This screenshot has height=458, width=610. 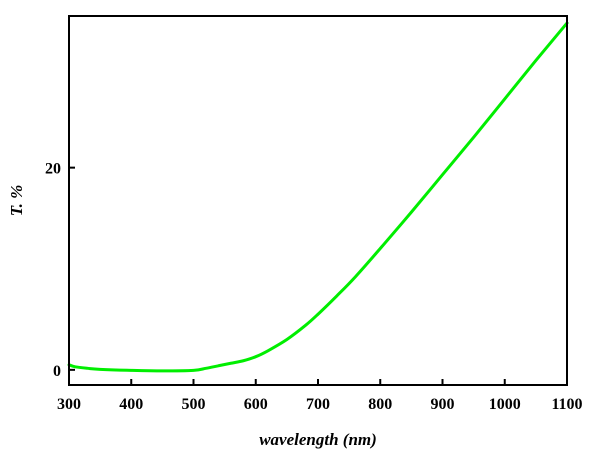 What do you see at coordinates (16, 201) in the screenshot?
I see `y-axis-title: T. %` at bounding box center [16, 201].